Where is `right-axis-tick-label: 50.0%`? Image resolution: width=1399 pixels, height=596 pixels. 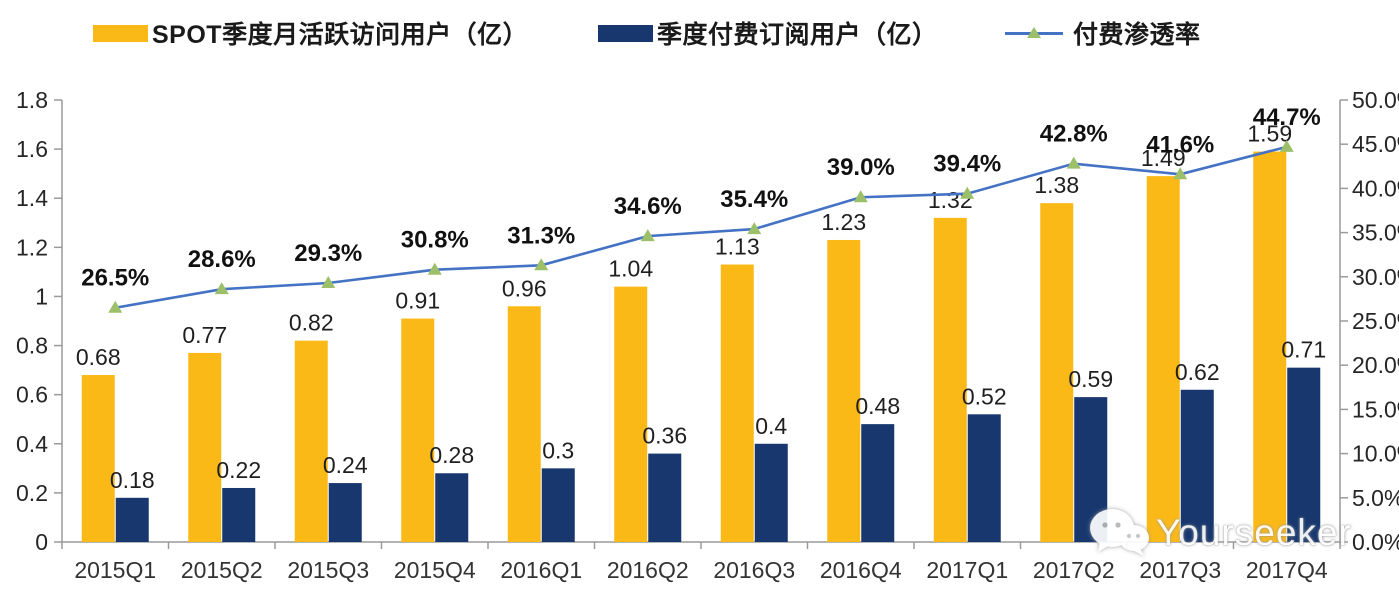 right-axis-tick-label: 50.0% is located at coordinates (1375, 100).